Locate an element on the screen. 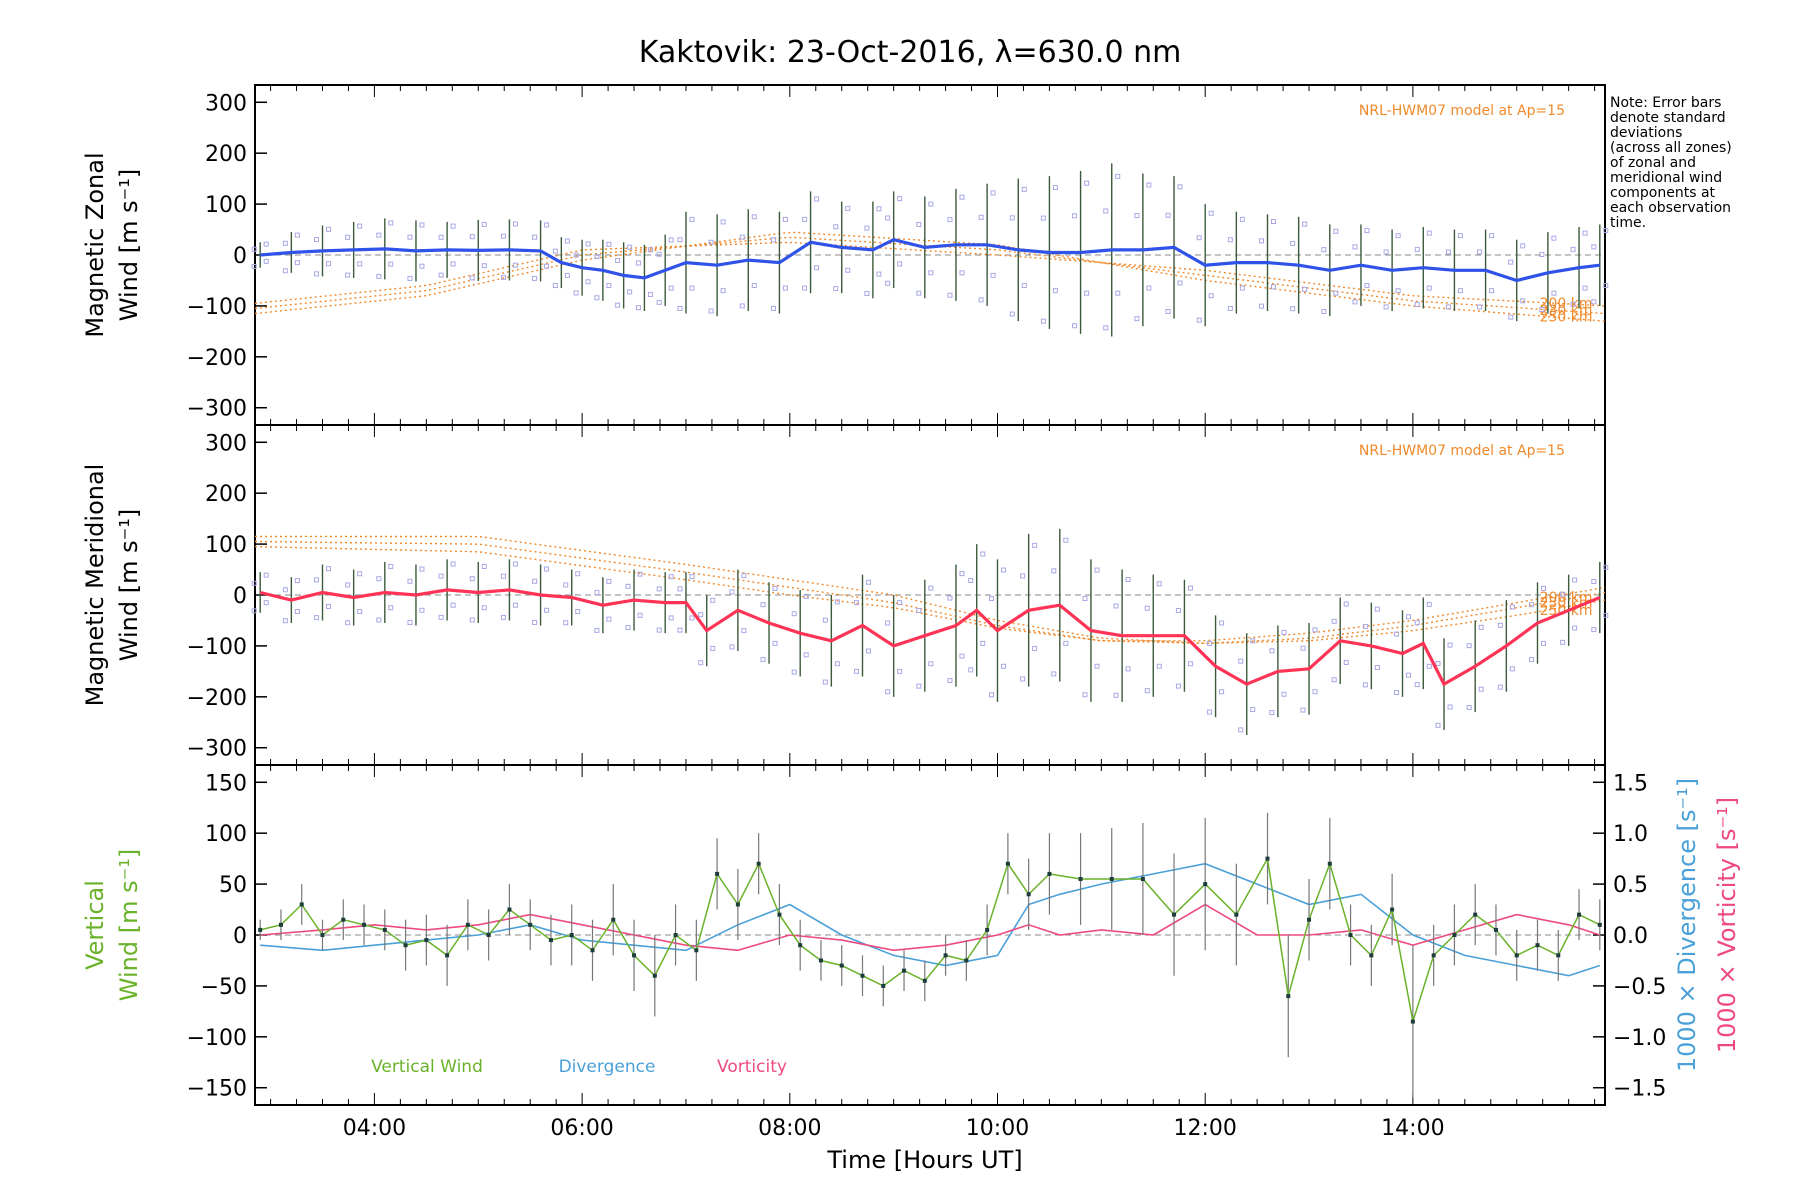  y-tick-label: −100 is located at coordinates (217, 307).